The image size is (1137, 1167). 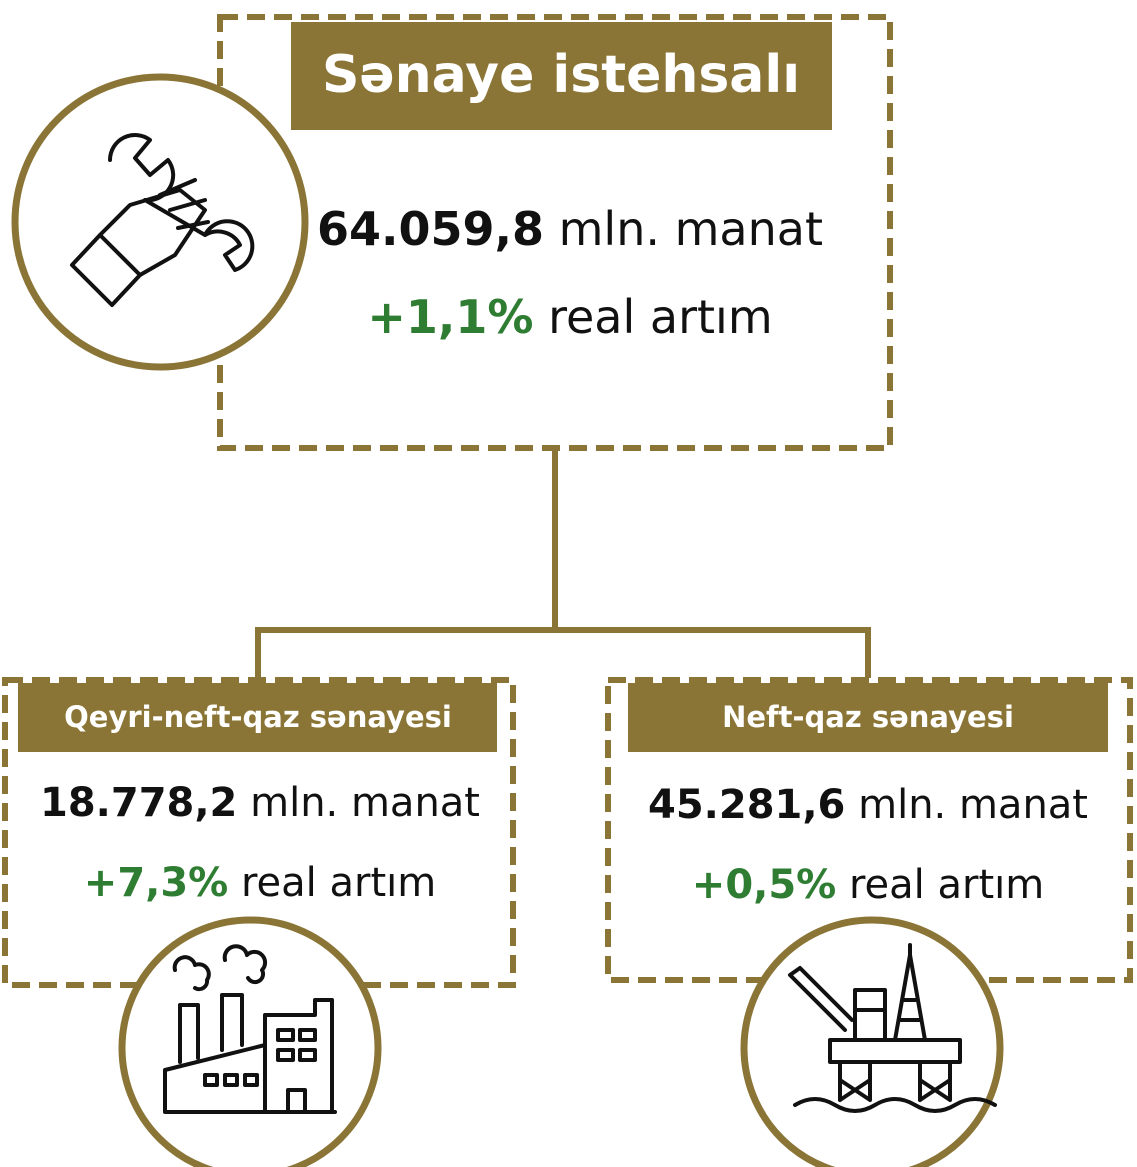 What do you see at coordinates (430, 229) in the screenshot?
I see `main-value: 64.059,8` at bounding box center [430, 229].